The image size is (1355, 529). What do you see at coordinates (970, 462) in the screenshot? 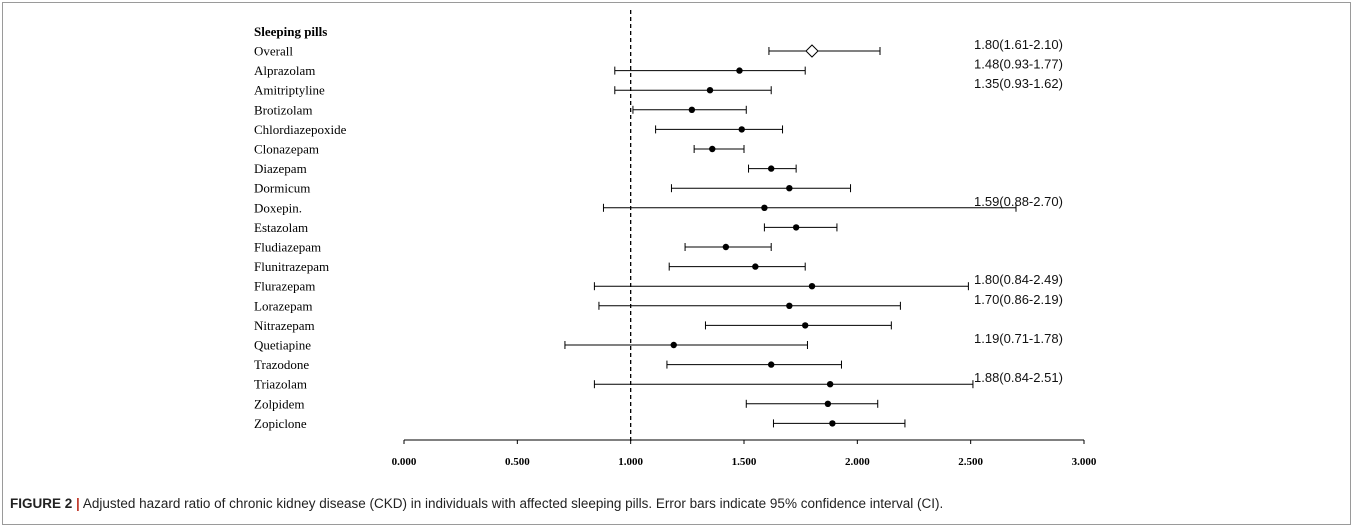
I see `x-tick-label: 2.500` at bounding box center [970, 462].